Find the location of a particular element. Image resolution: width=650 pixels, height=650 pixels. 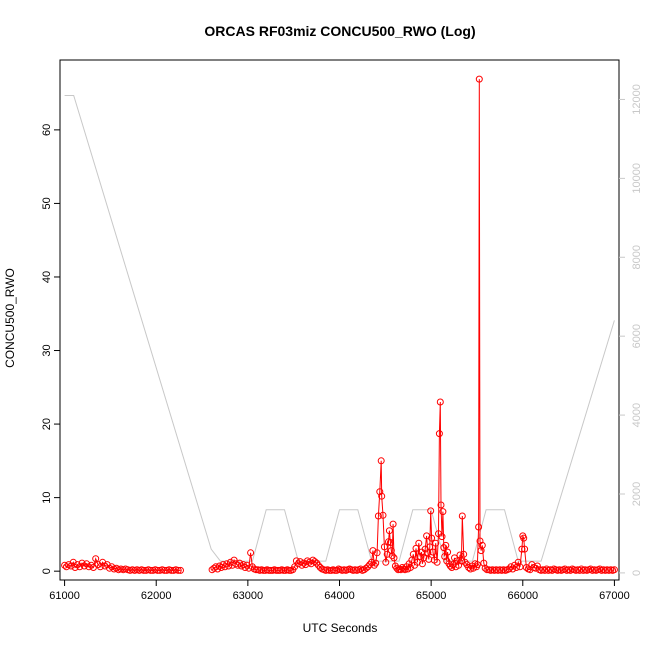

x-axis: 61000 62000 63000 64000 65000 66000 67000 is located at coordinates (339, 591).